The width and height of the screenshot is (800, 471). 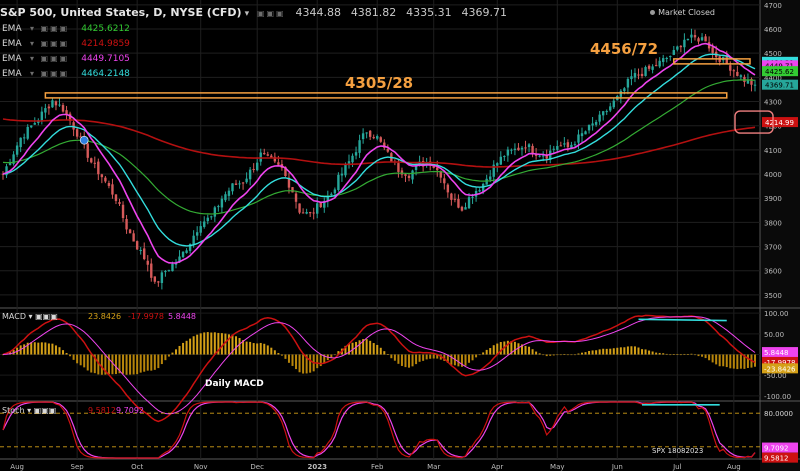 I want to click on macd-price-label-text: -17.9978, so click(x=779, y=363).